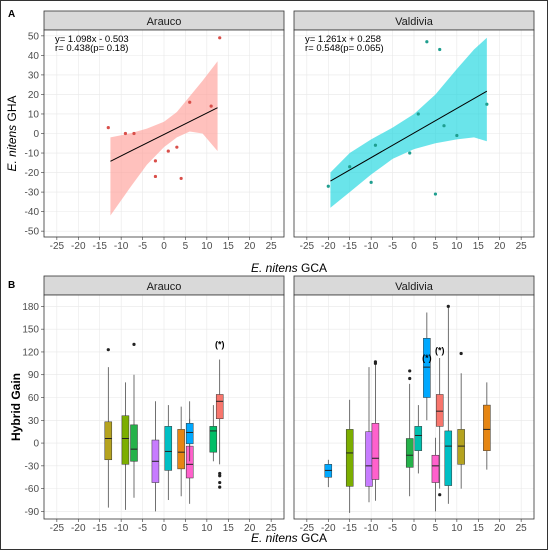 Image resolution: width=548 pixels, height=554 pixels. I want to click on panel-b-x-axis-title-italic: E. nitens, so click(274, 538).